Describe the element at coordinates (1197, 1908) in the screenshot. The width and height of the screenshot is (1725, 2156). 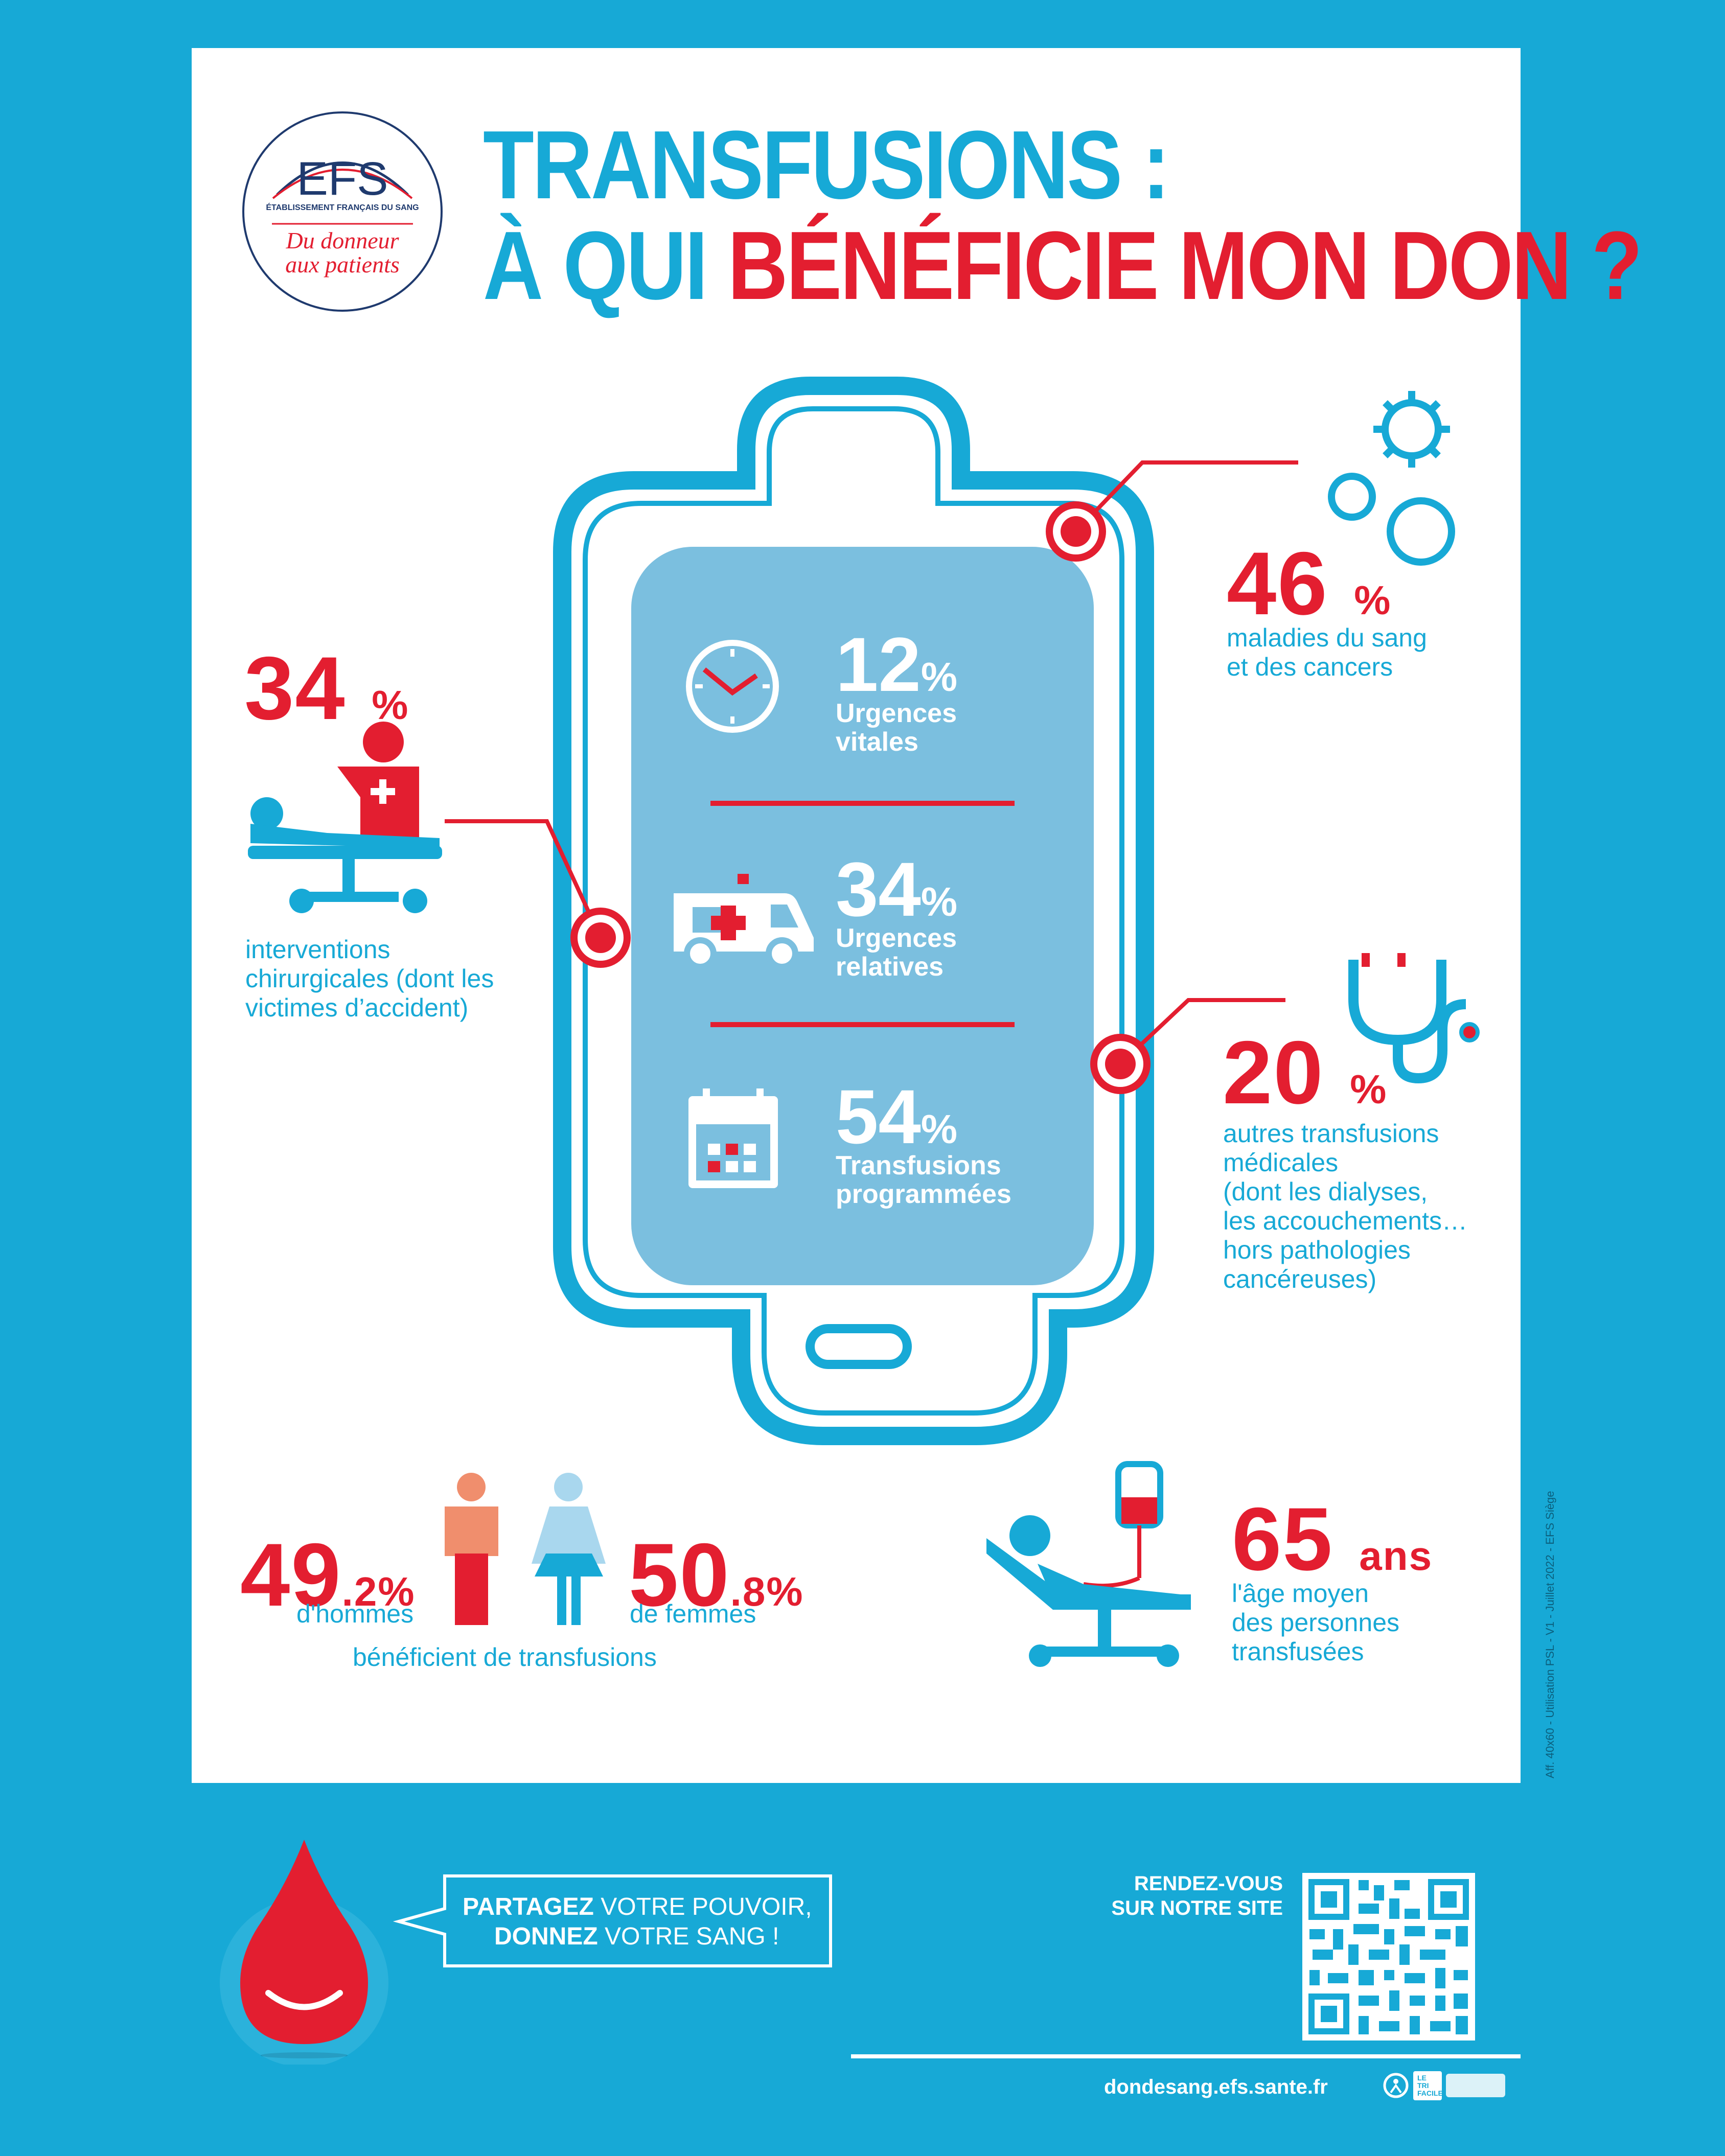
I see `site-line-2: SUR NOTRE SITE` at that location.